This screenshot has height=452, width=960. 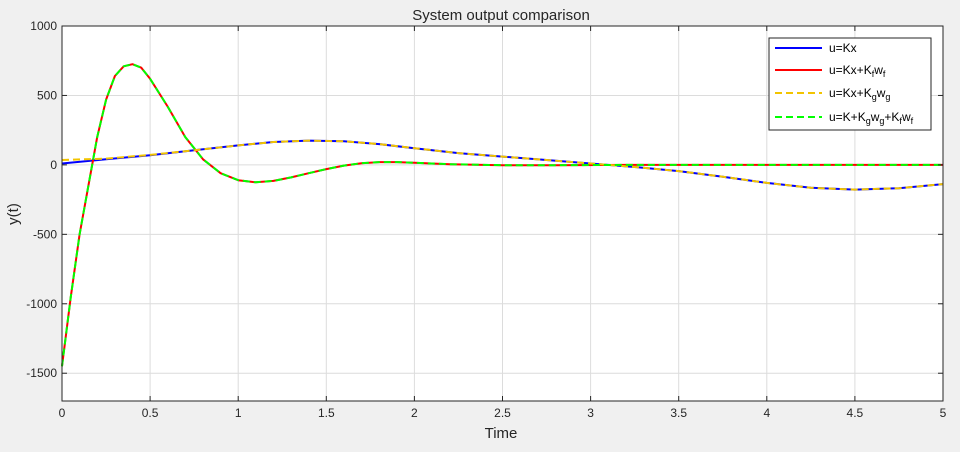 I want to click on y-tick-label: 500, so click(x=47, y=95).